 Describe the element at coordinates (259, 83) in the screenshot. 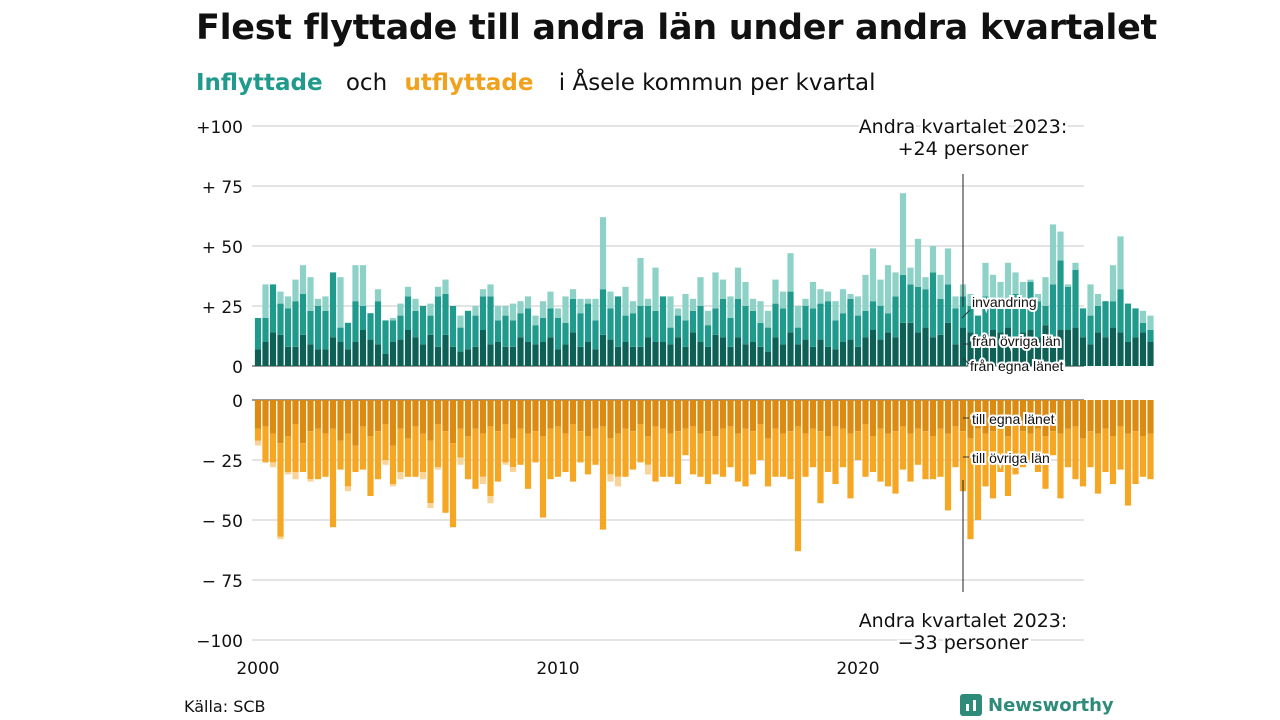

I see `subtitle-inflow: Inflyttade` at that location.